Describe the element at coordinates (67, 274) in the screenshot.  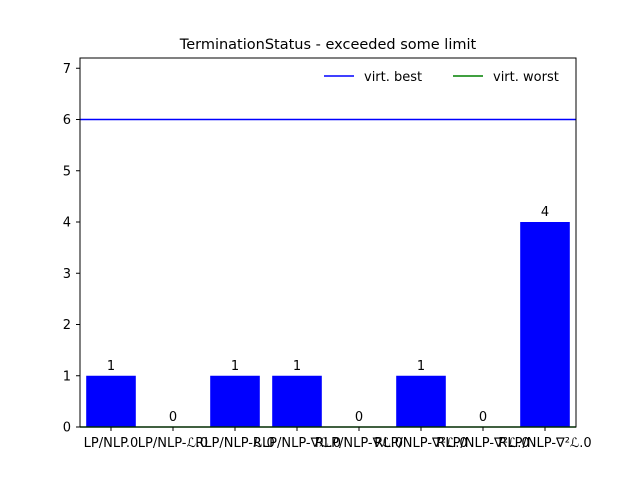
I see `y-tick-label: 3` at that location.